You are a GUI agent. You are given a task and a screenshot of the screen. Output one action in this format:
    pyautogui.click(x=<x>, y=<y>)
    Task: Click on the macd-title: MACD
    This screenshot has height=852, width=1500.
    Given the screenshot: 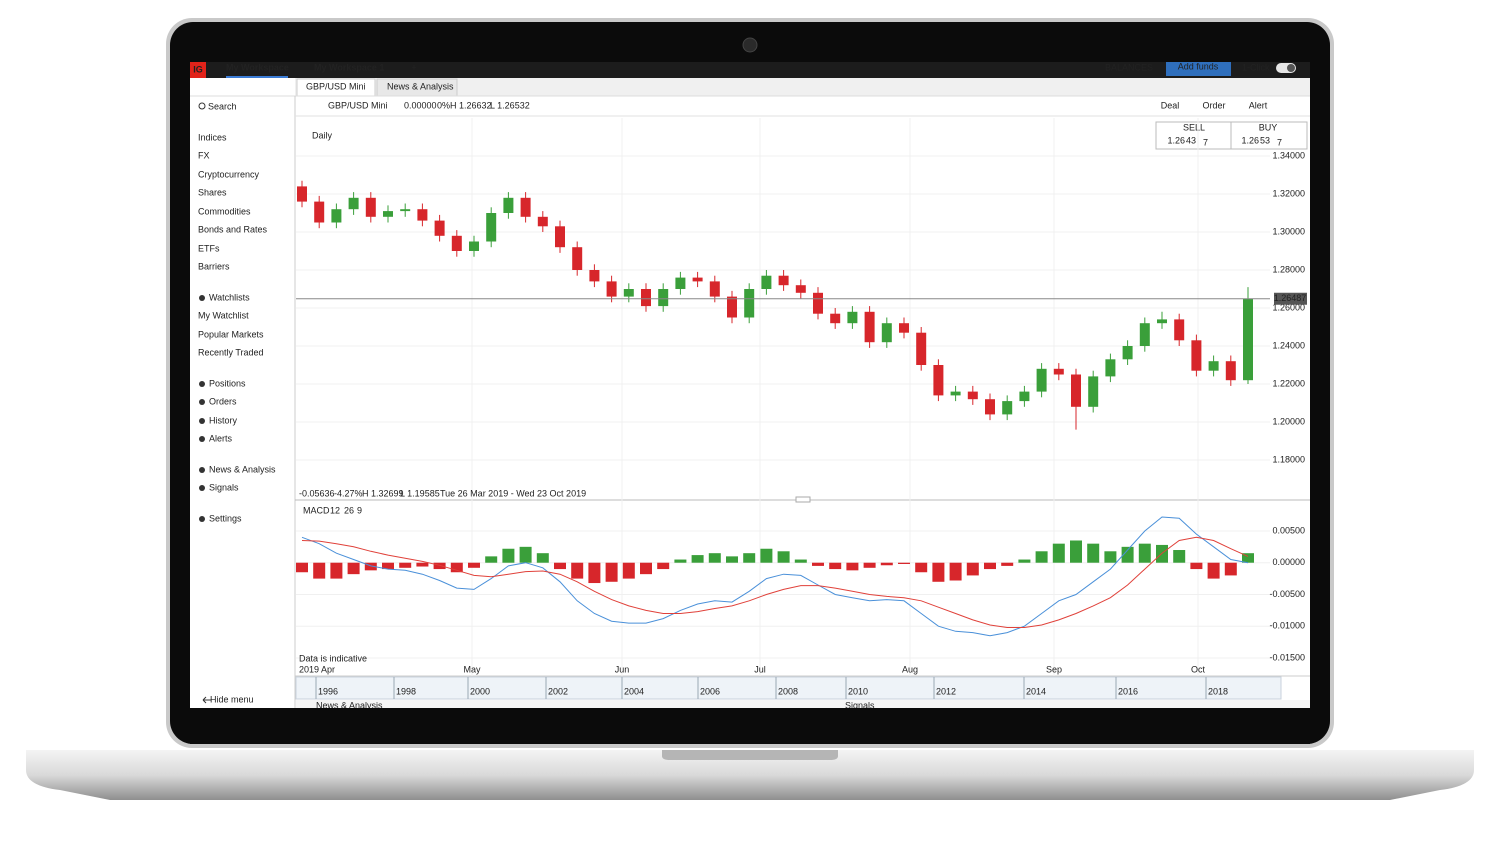 What is the action you would take?
    pyautogui.click(x=316, y=510)
    